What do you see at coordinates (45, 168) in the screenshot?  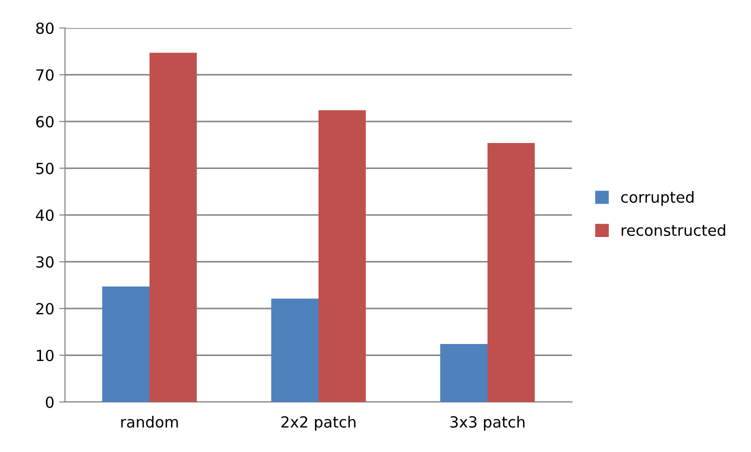 I see `y-tick-label: 50` at bounding box center [45, 168].